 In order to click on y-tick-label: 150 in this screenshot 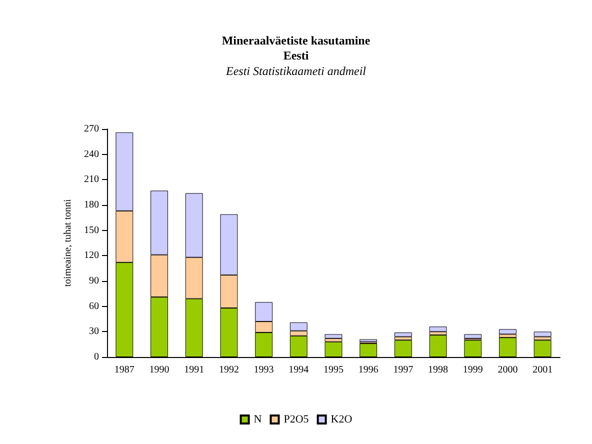, I will do `click(91, 230)`.